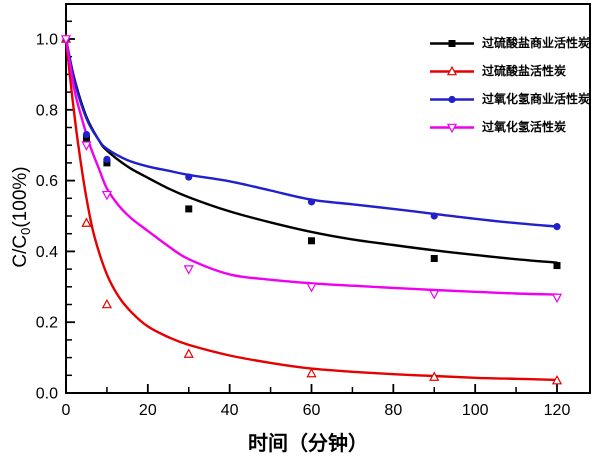 This screenshot has width=600, height=459. I want to click on x-tick-label: 0, so click(66, 410).